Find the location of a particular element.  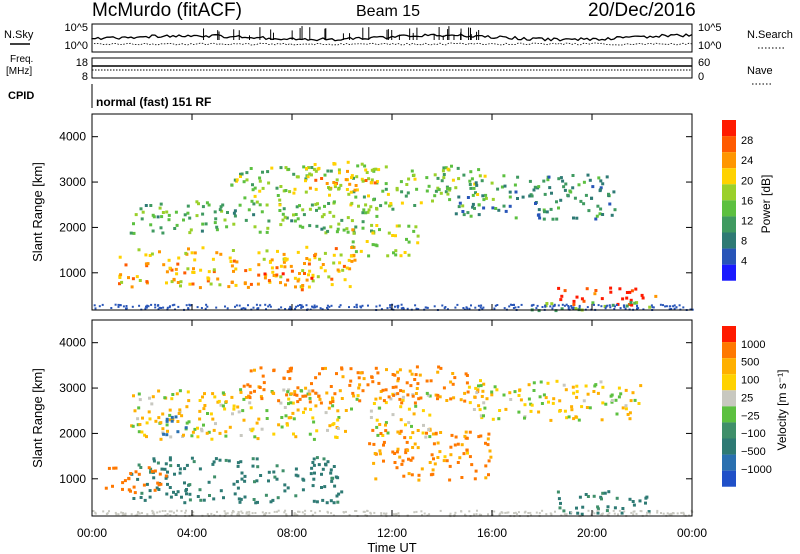

beam-title: Beam 15 is located at coordinates (388, 11).